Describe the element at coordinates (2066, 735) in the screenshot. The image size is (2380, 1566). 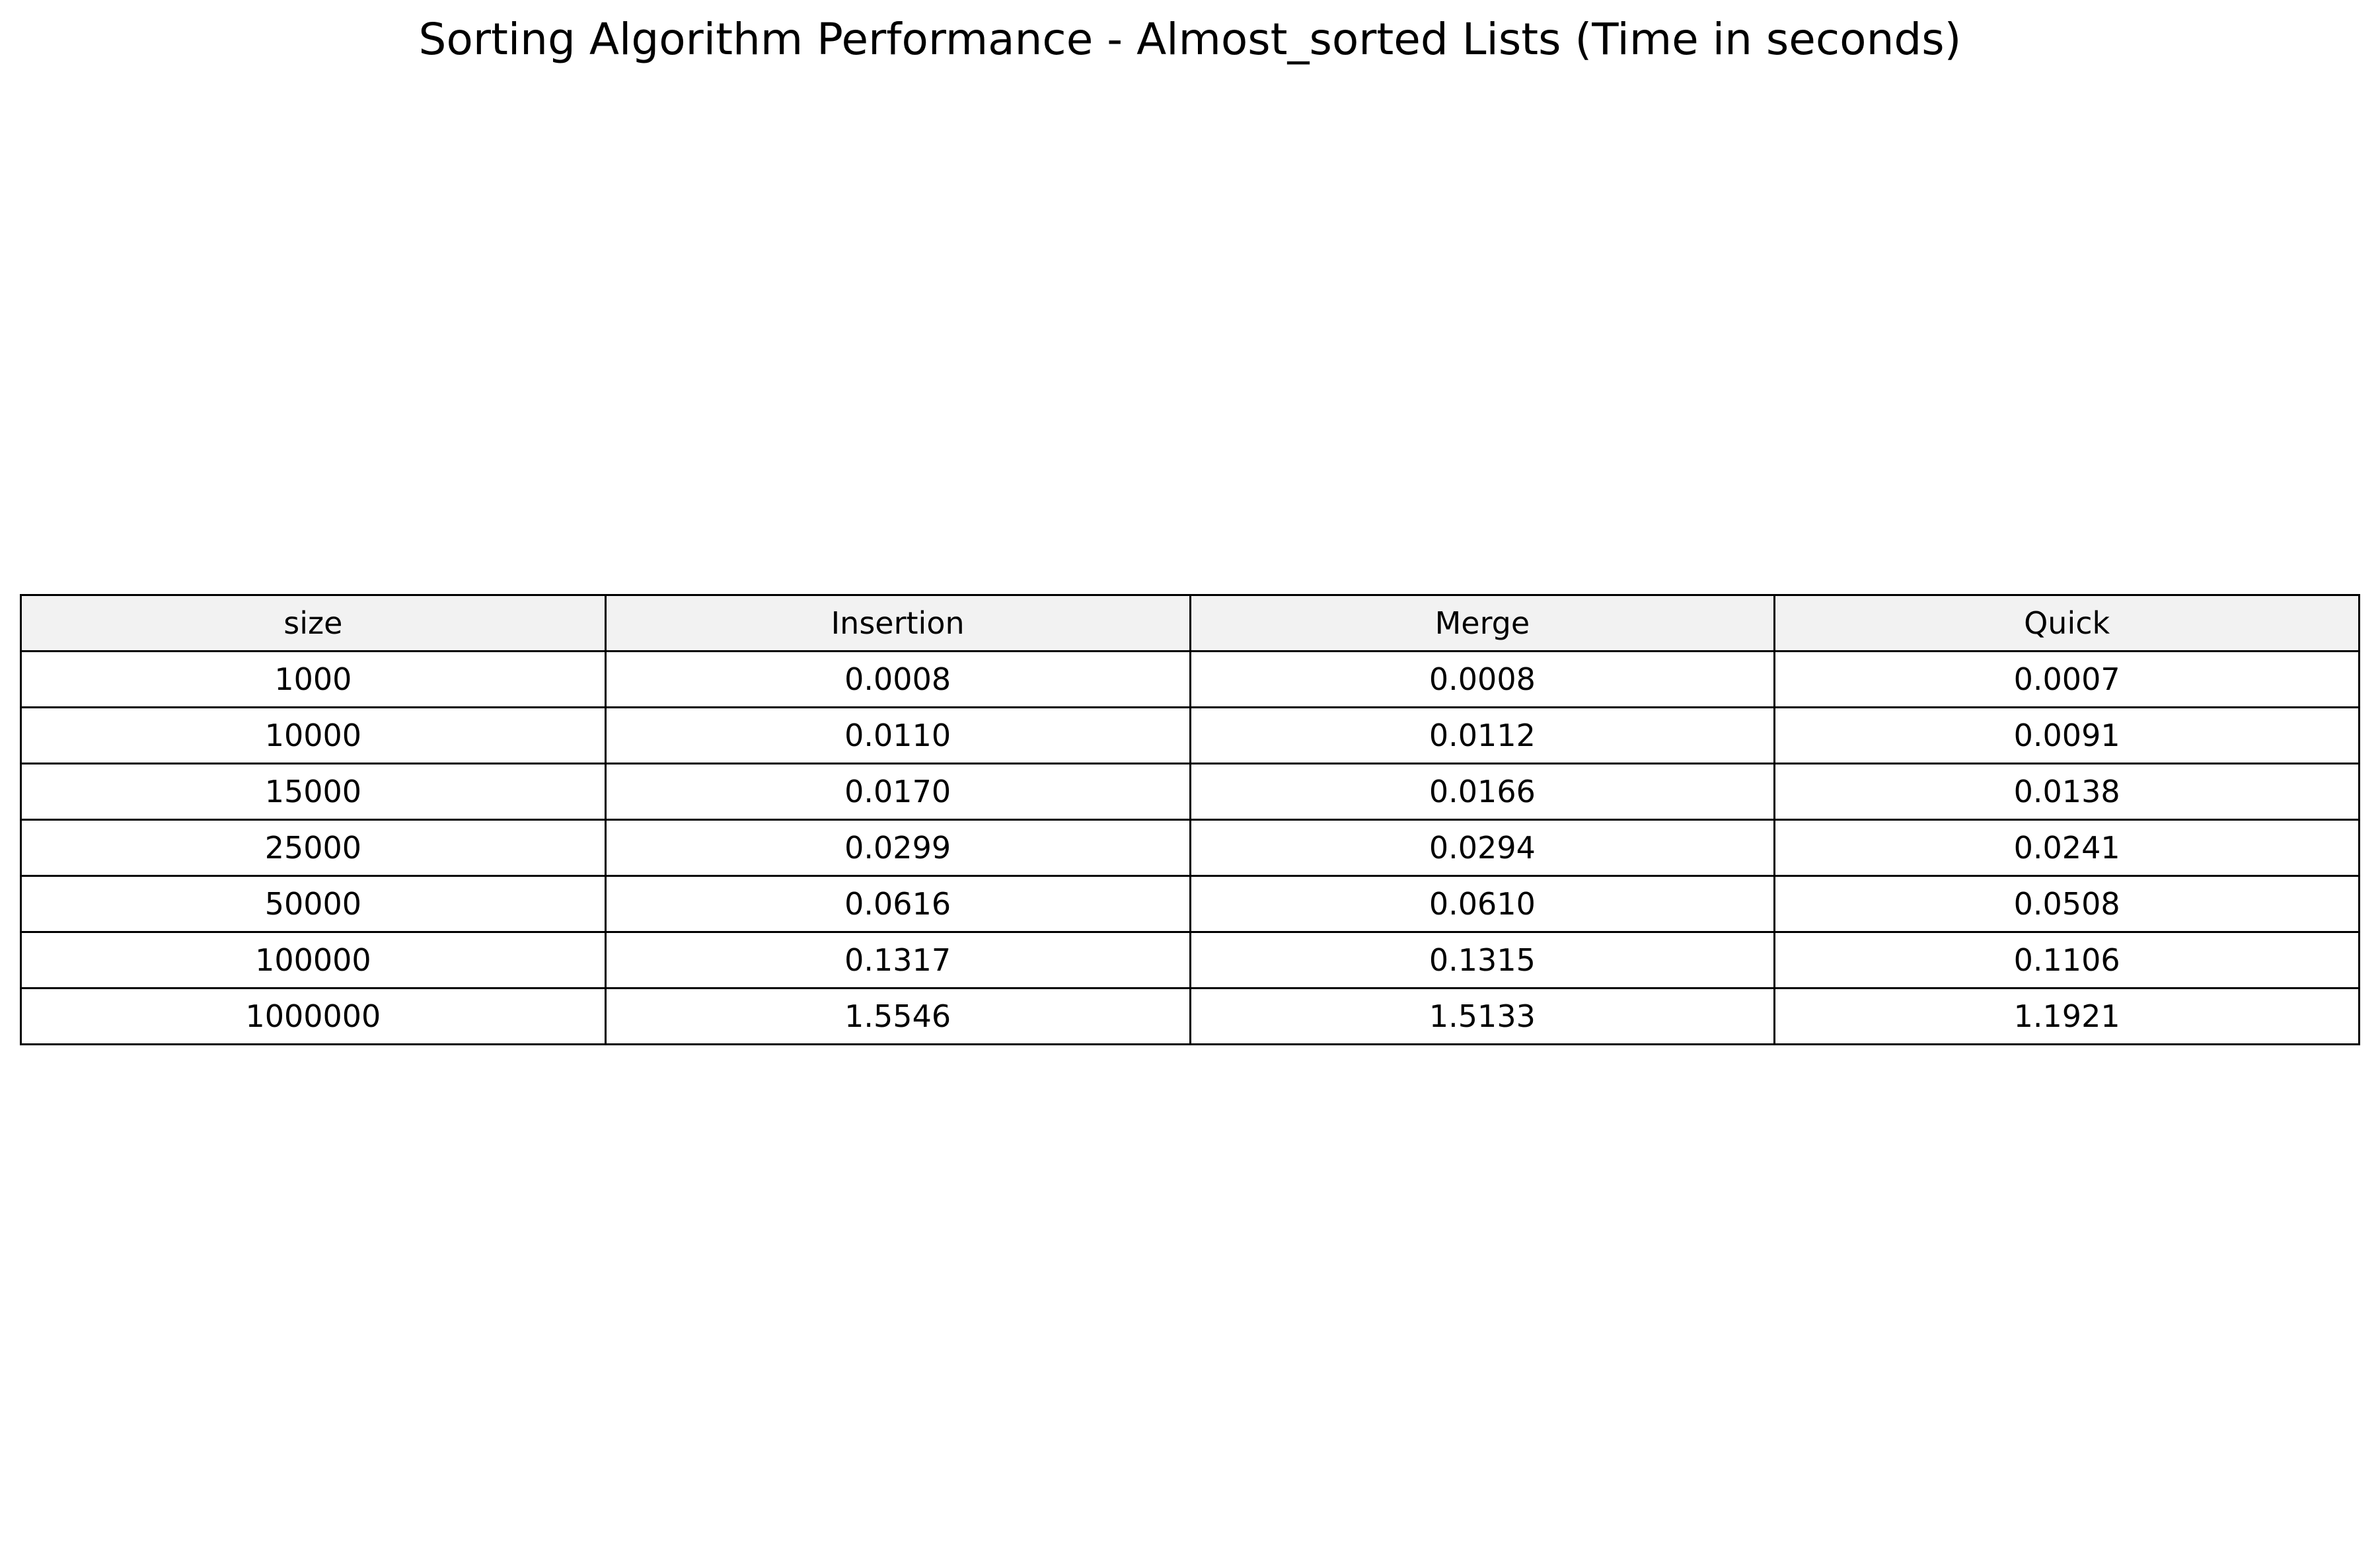
I see `table-cell: 0.0091` at that location.